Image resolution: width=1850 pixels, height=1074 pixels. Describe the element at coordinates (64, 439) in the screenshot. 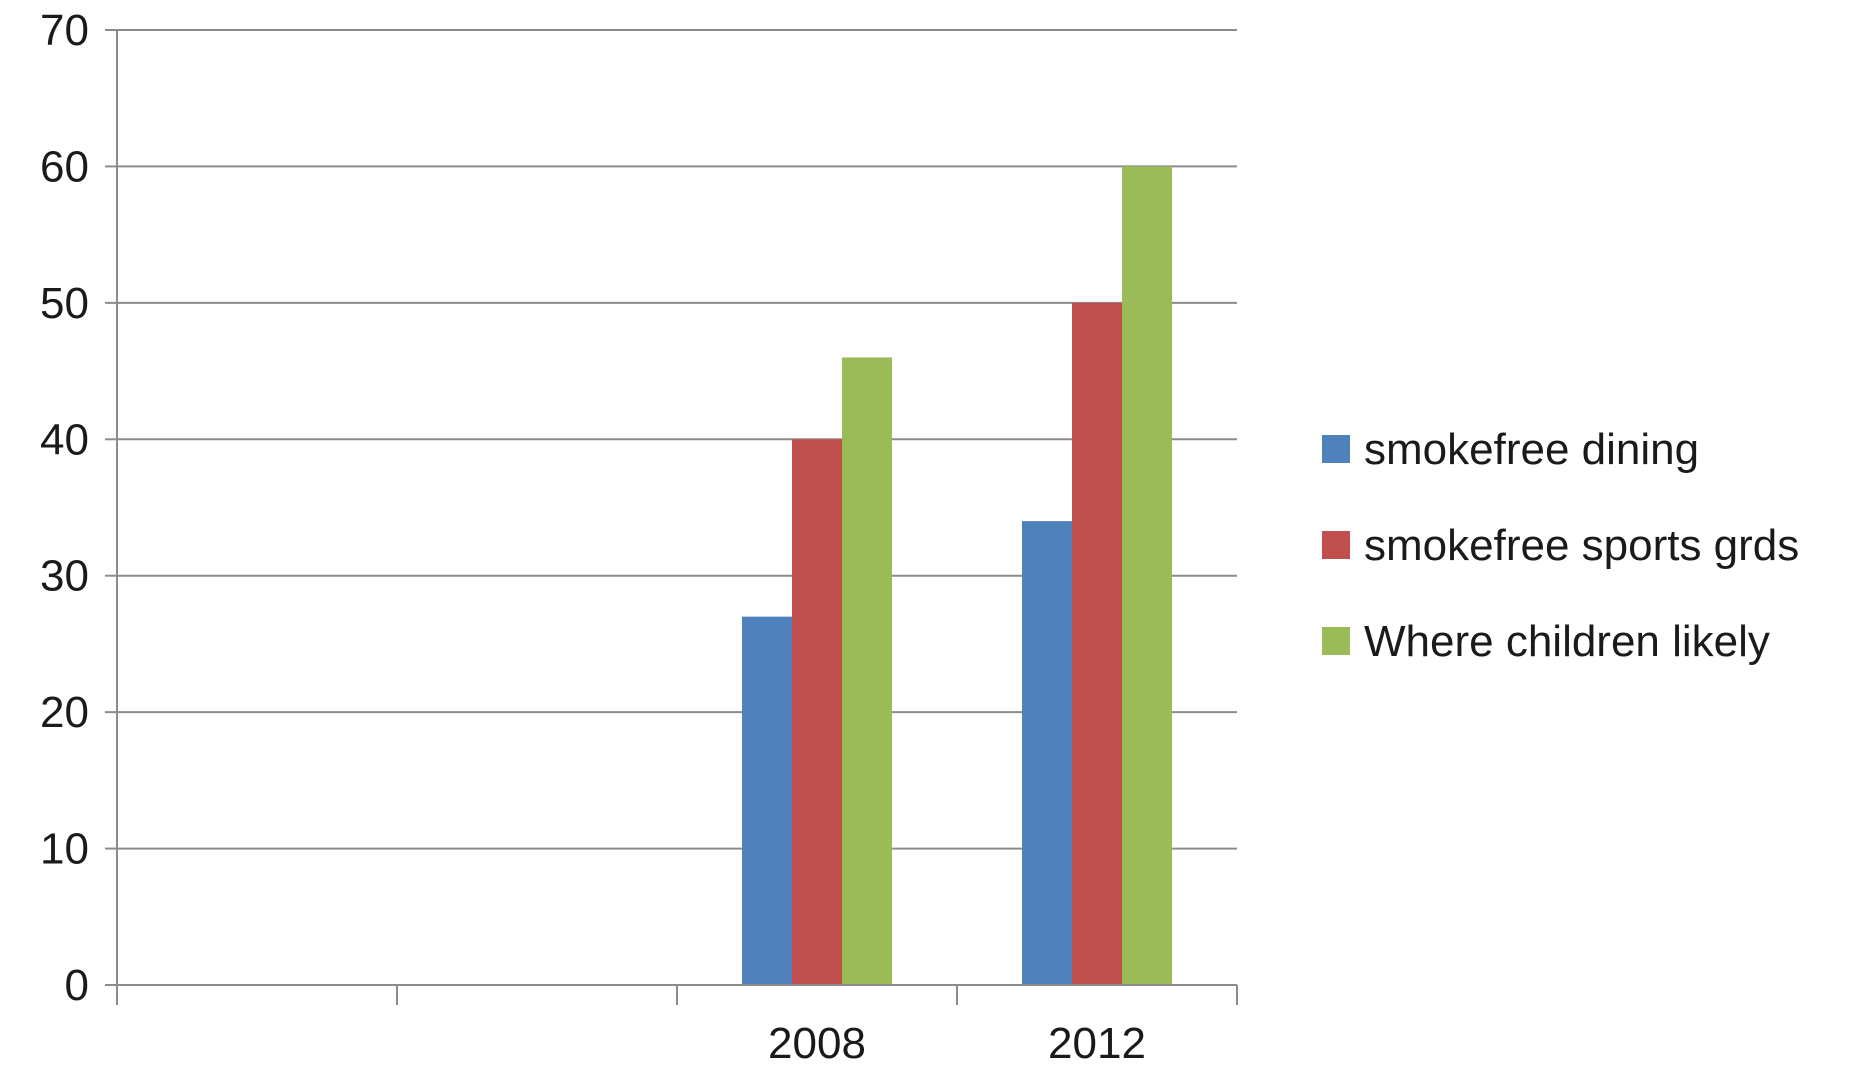

I see `y-tick-label: 40` at that location.